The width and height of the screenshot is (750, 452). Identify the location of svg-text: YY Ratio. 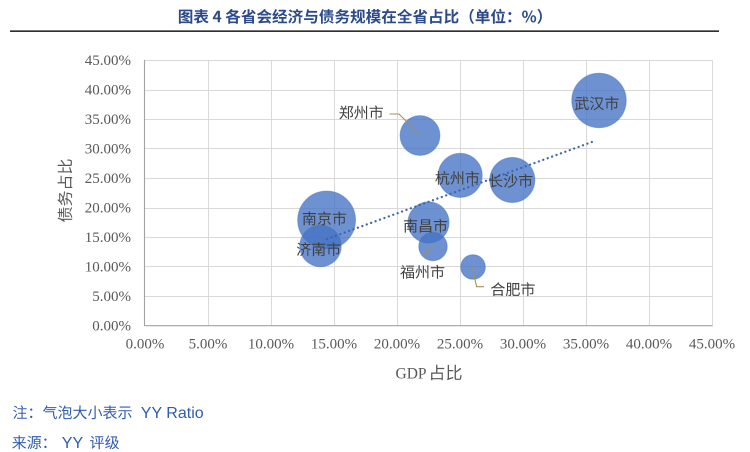
(172, 413).